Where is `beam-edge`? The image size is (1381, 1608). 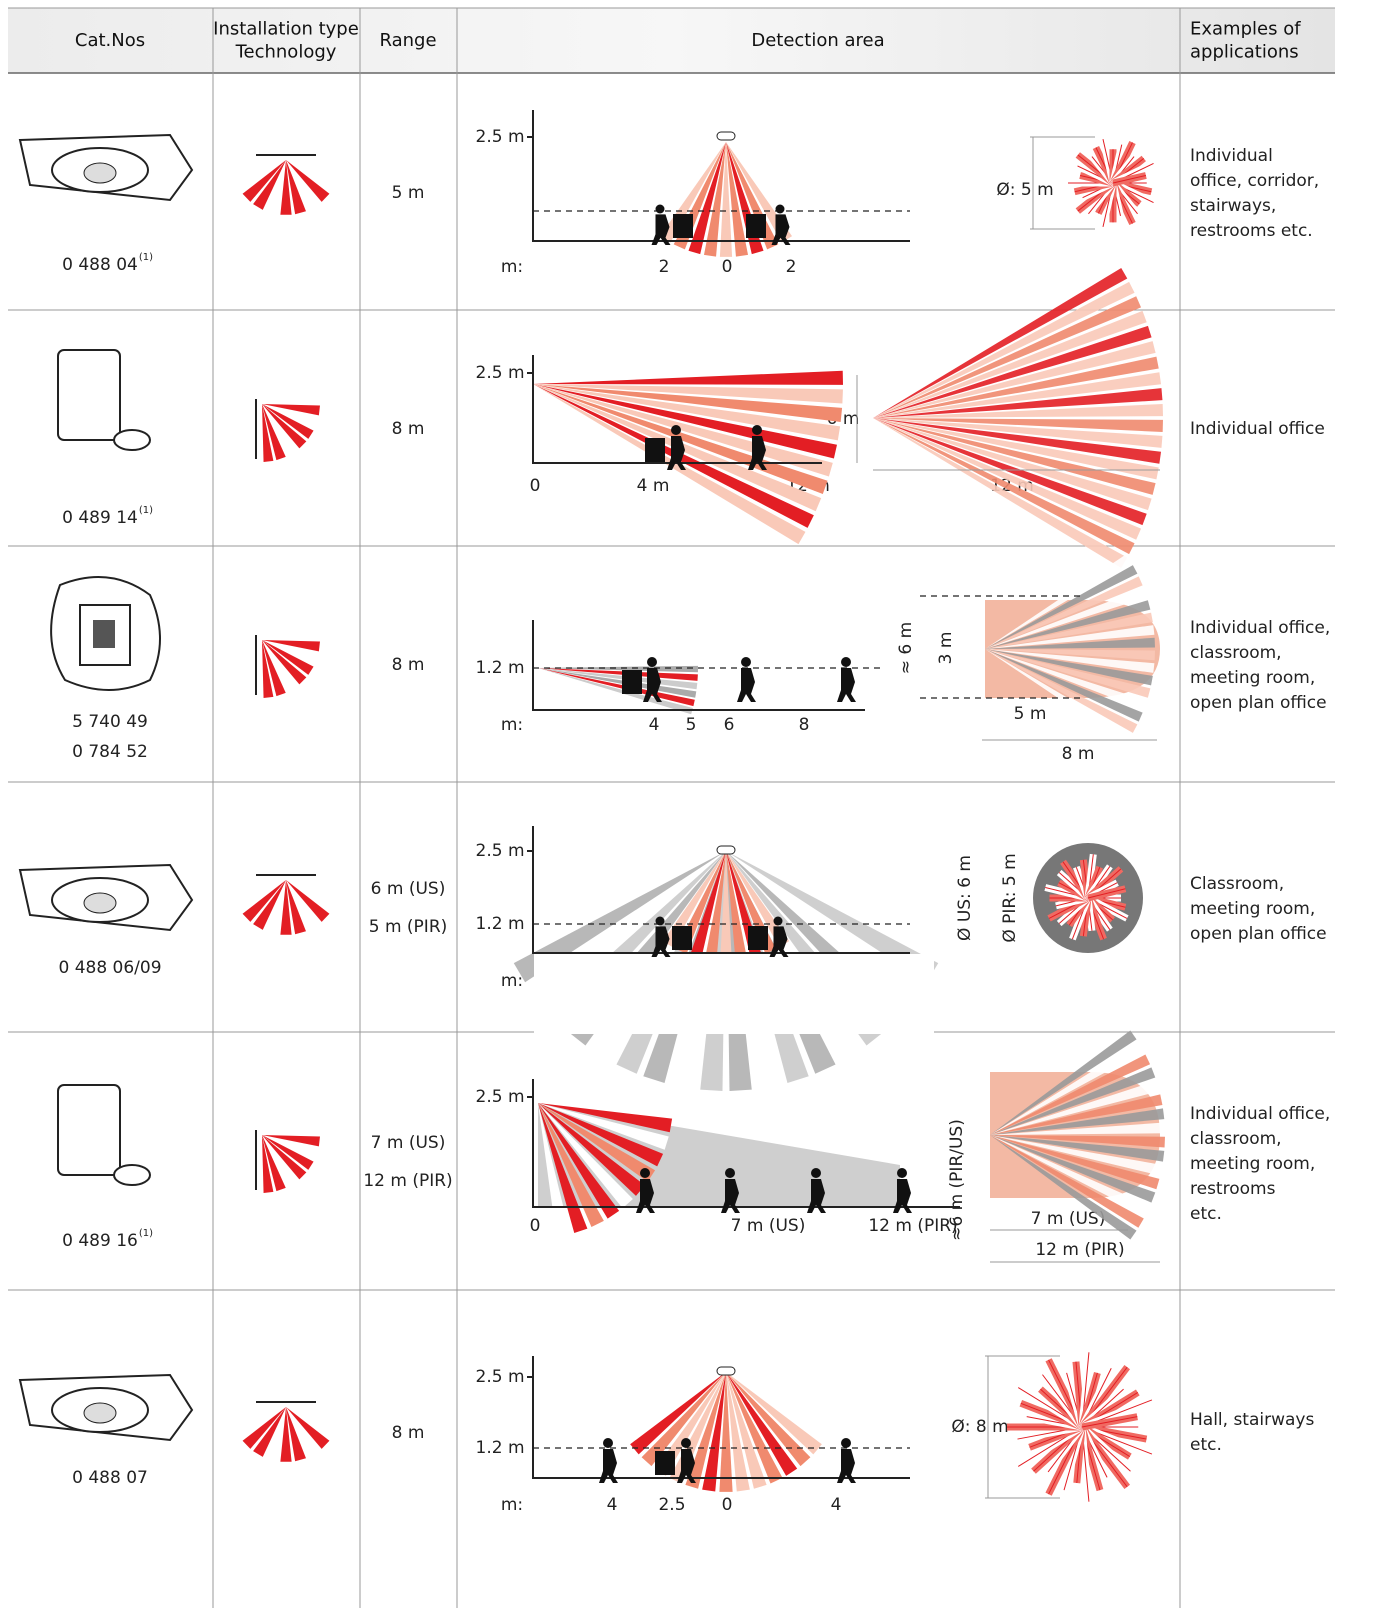
beam-edge is located at coordinates (1106, 893).